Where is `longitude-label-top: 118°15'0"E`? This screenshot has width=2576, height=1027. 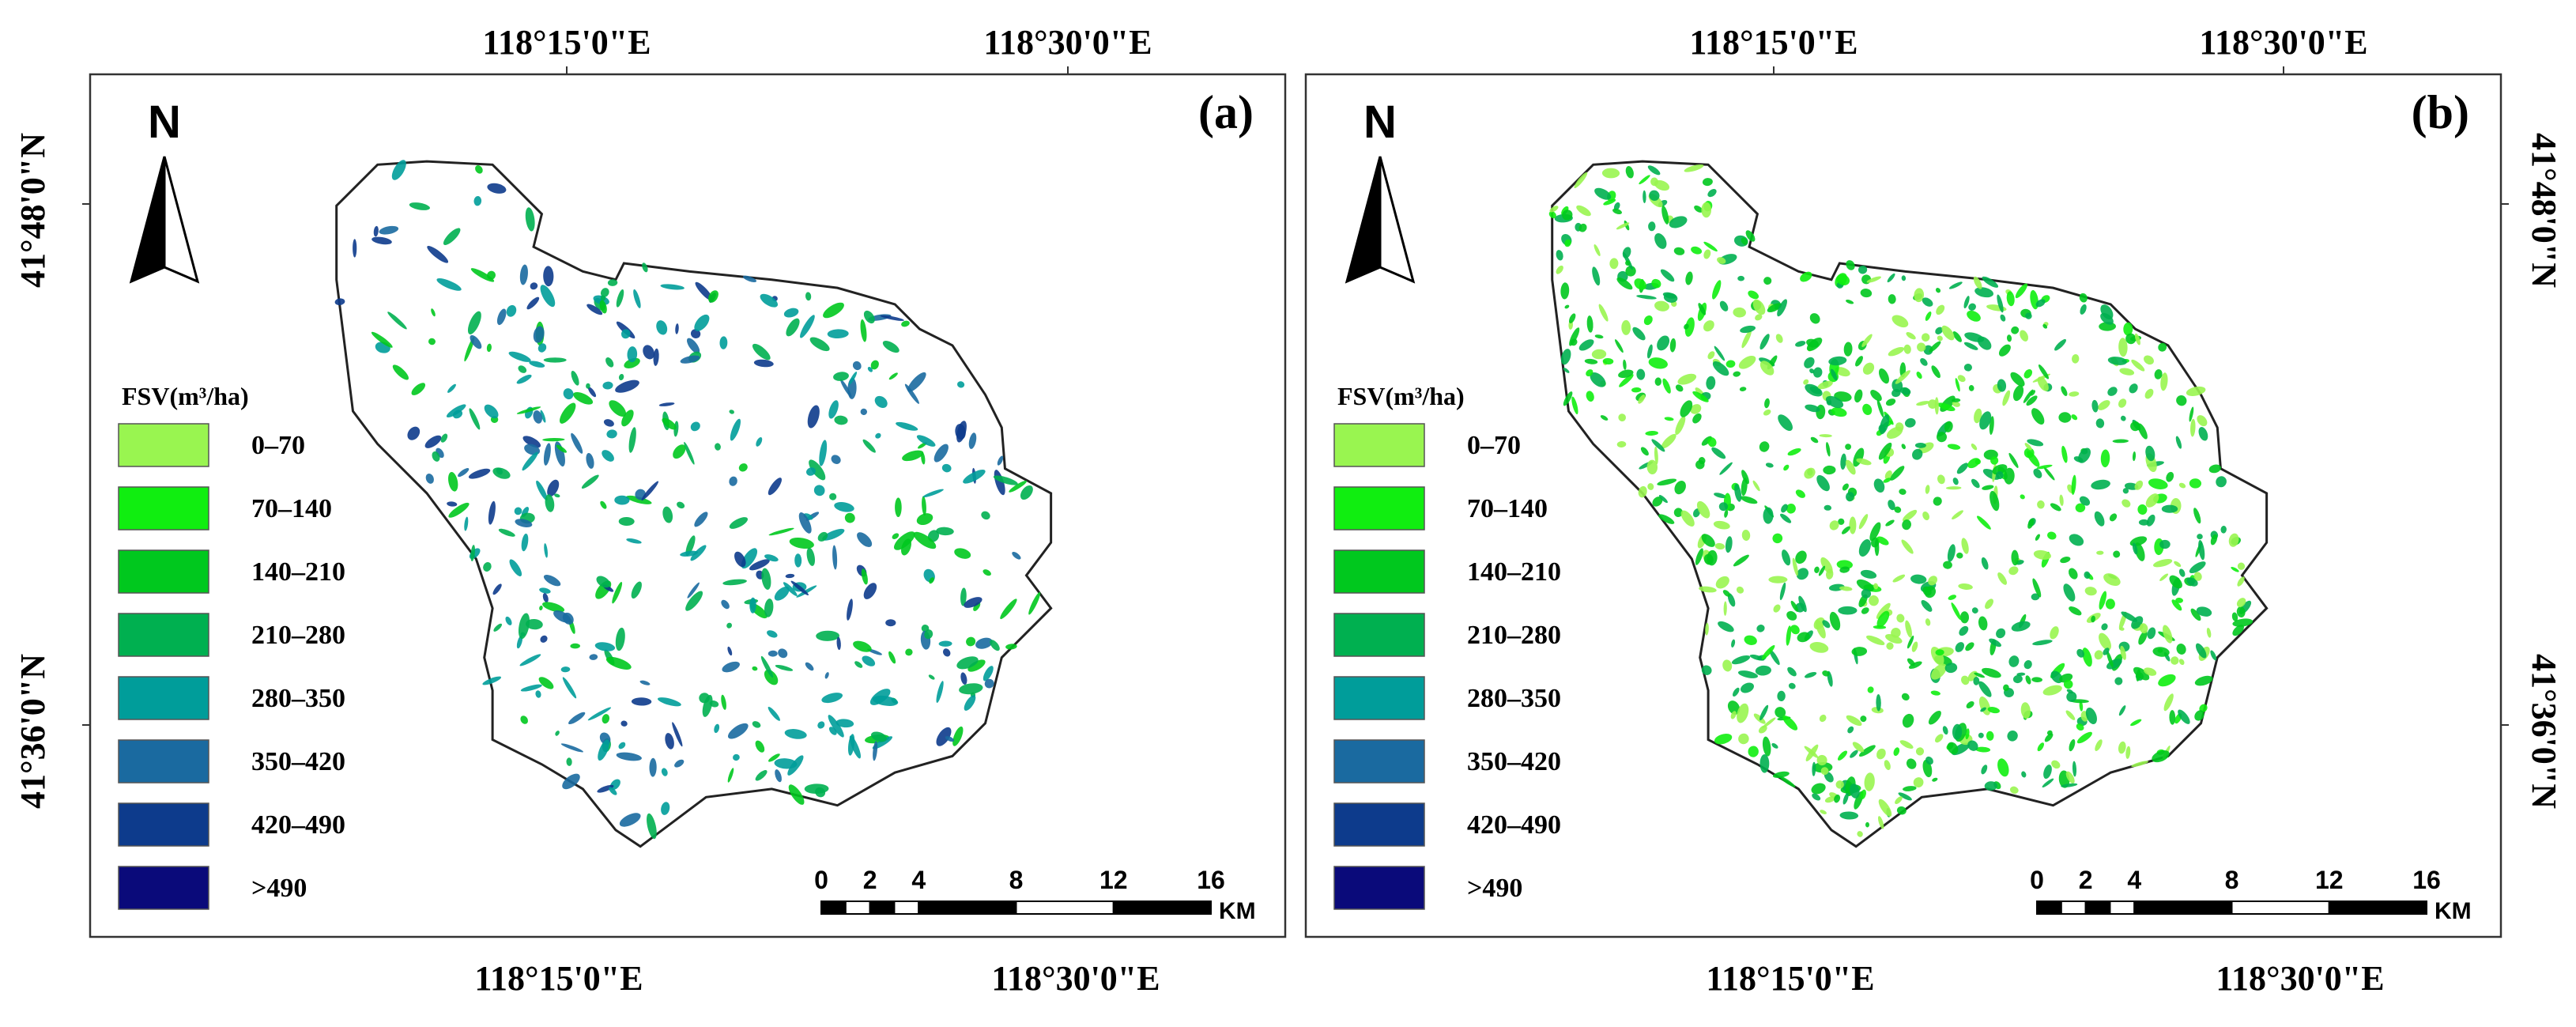 longitude-label-top: 118°15'0"E is located at coordinates (1773, 43).